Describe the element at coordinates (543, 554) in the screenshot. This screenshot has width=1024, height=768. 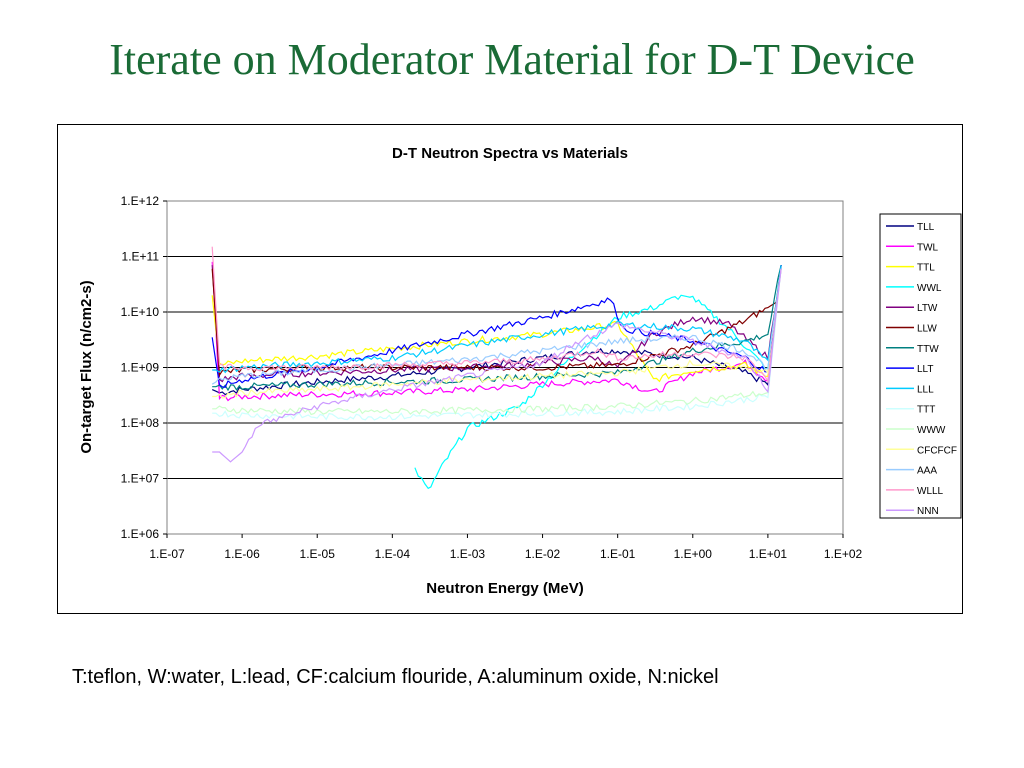
I see `x-tick-label: 1.E-02` at that location.